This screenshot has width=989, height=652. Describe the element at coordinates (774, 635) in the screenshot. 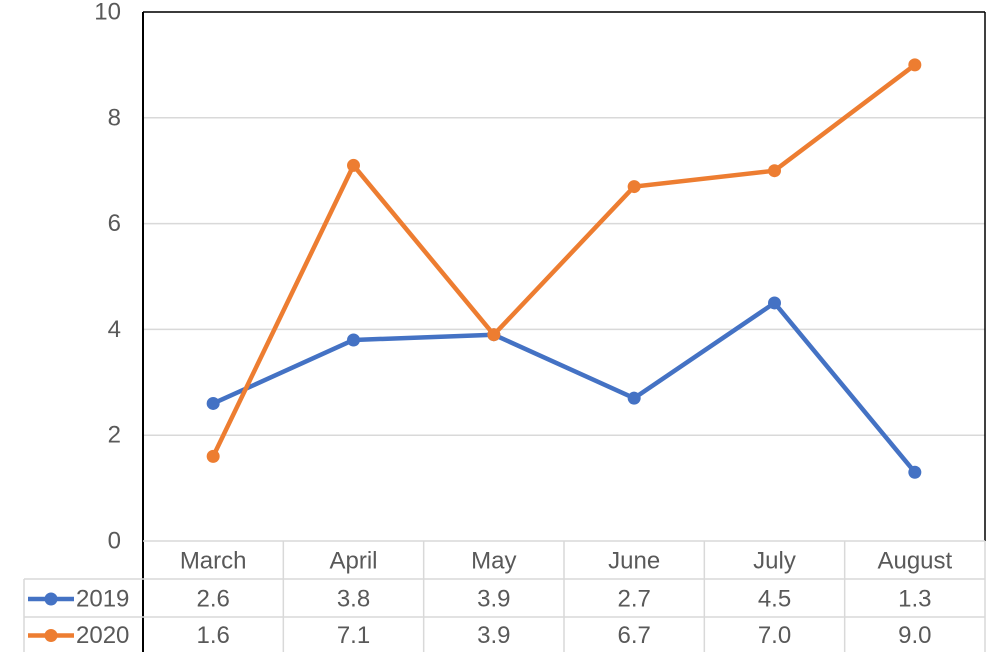

I see `table-value: 7.0` at that location.